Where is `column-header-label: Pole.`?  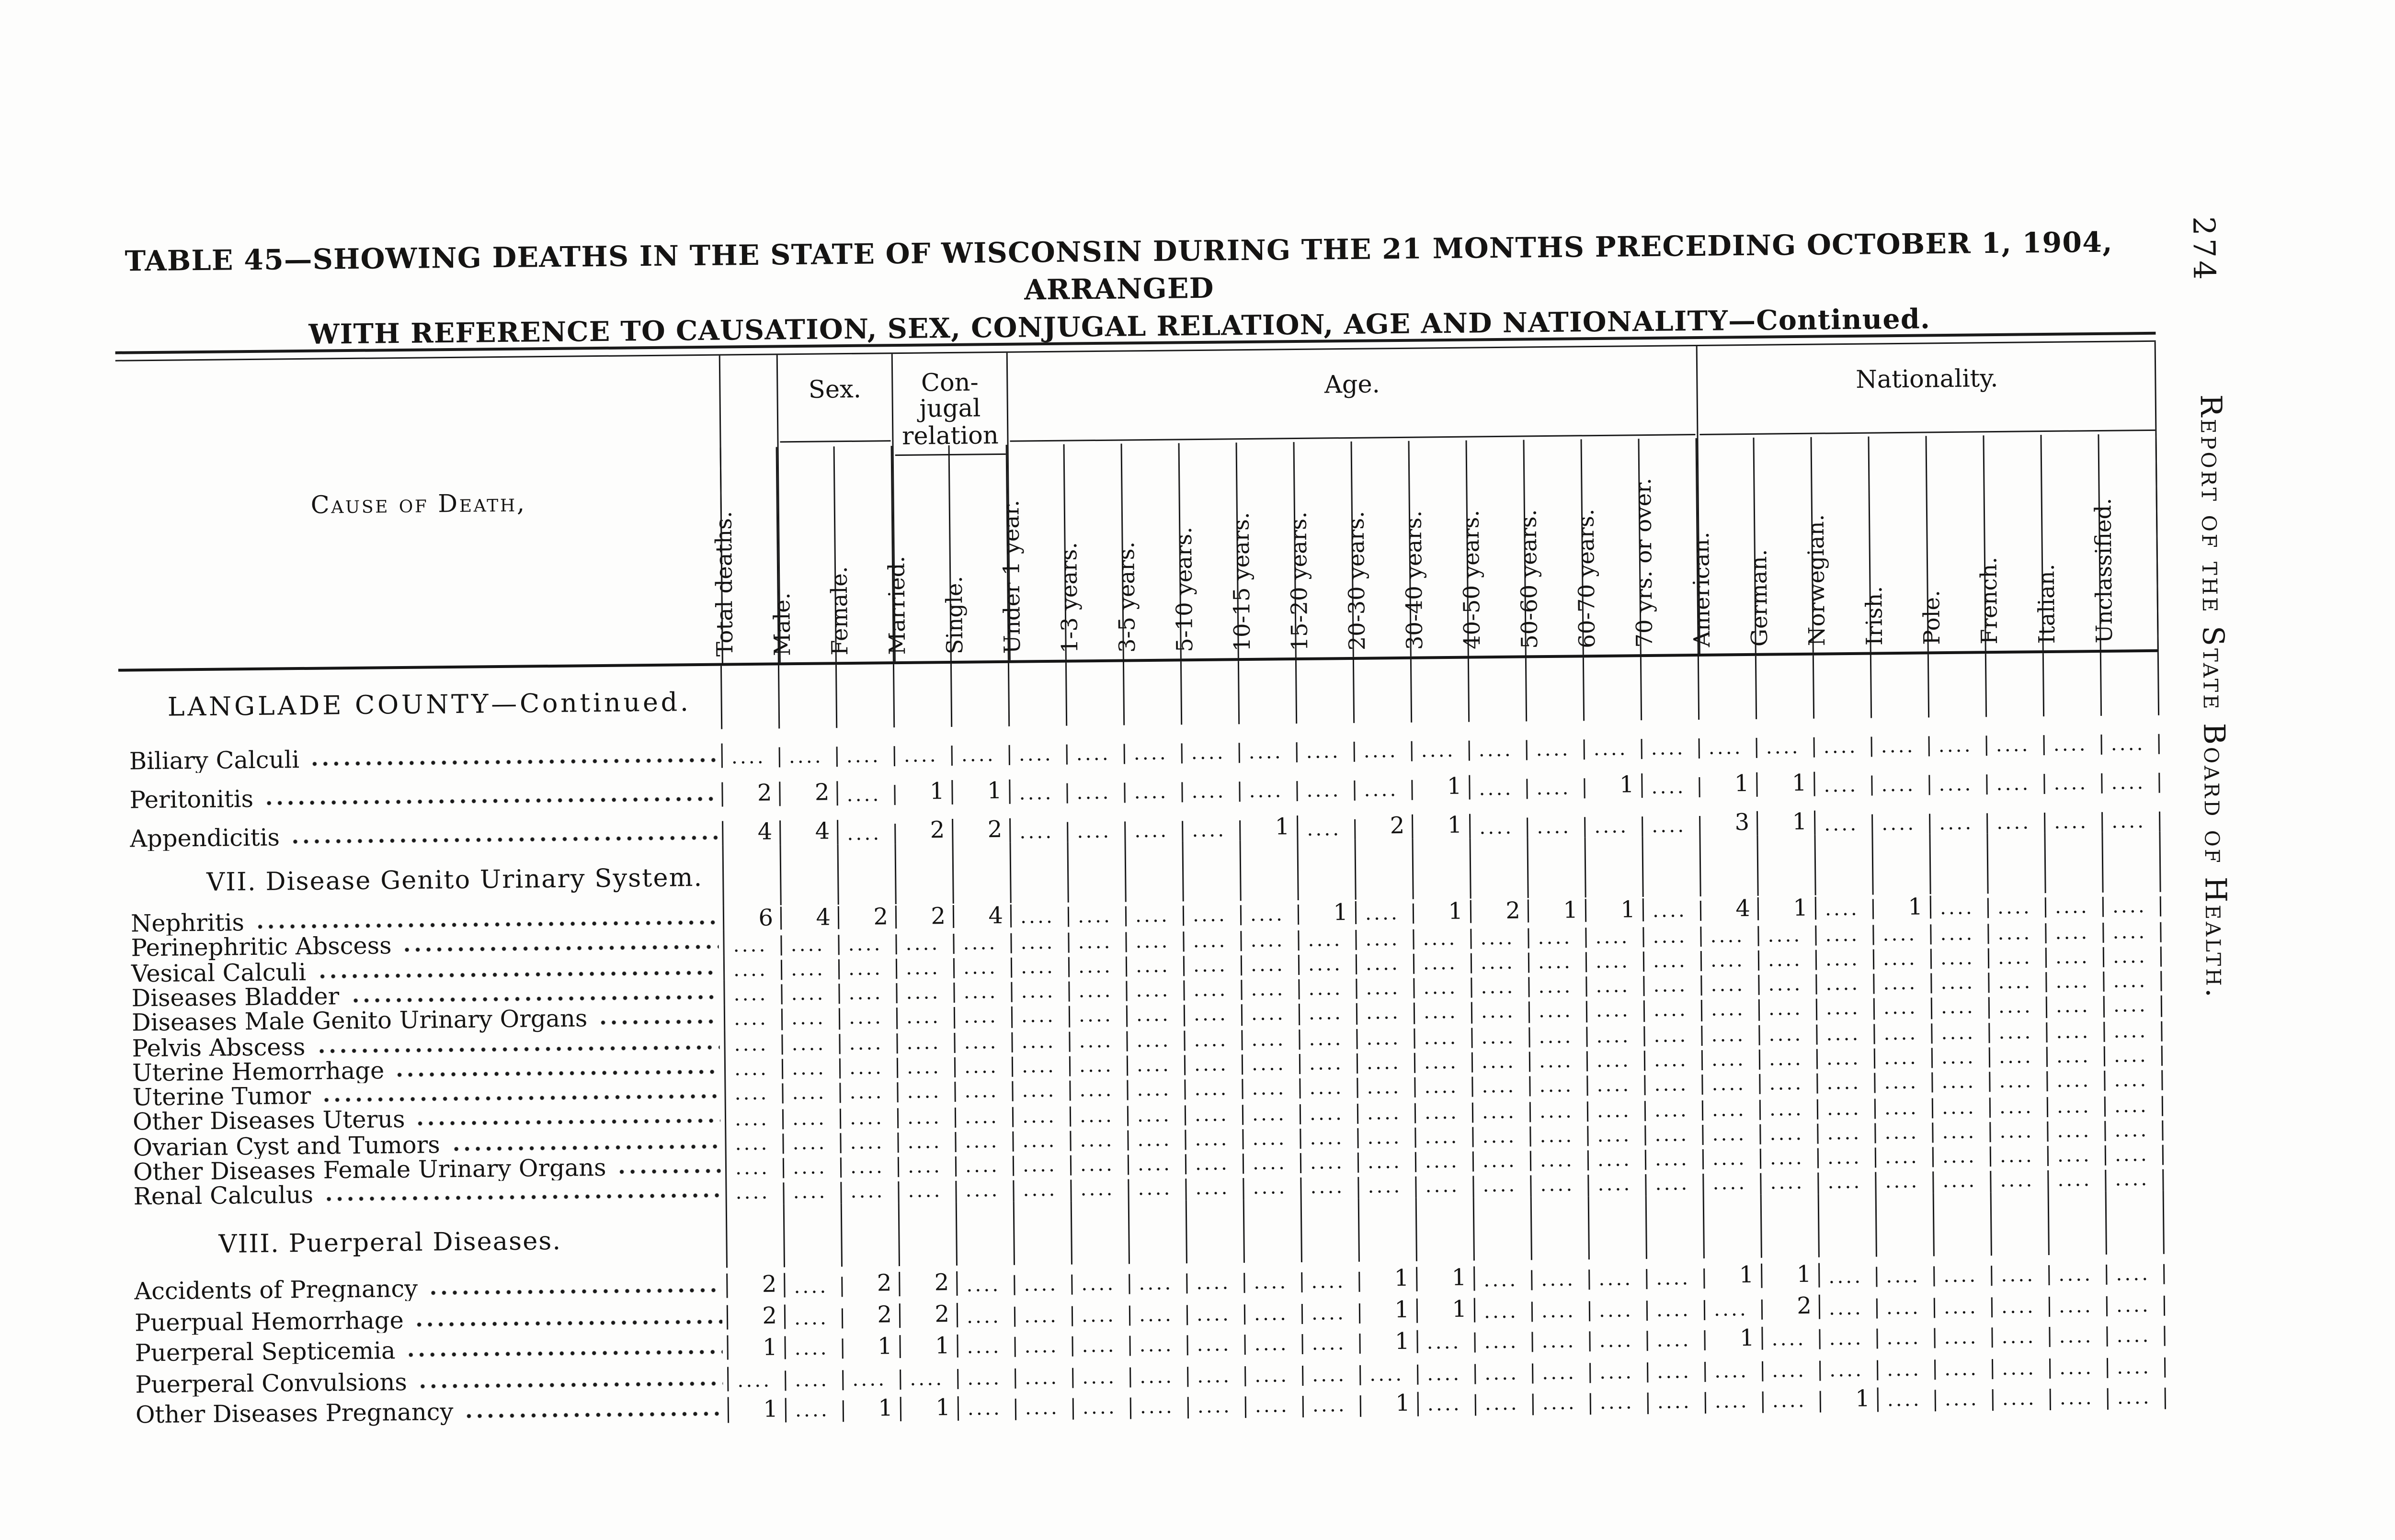
column-header-label: Pole. is located at coordinates (1931, 617).